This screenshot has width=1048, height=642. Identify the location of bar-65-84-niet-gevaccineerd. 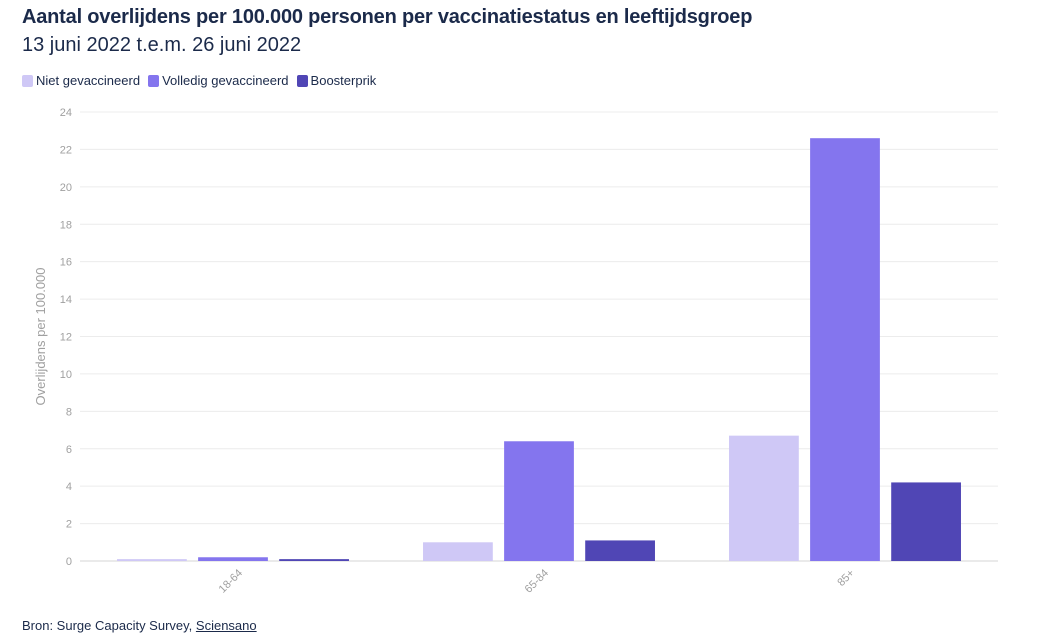
(458, 551).